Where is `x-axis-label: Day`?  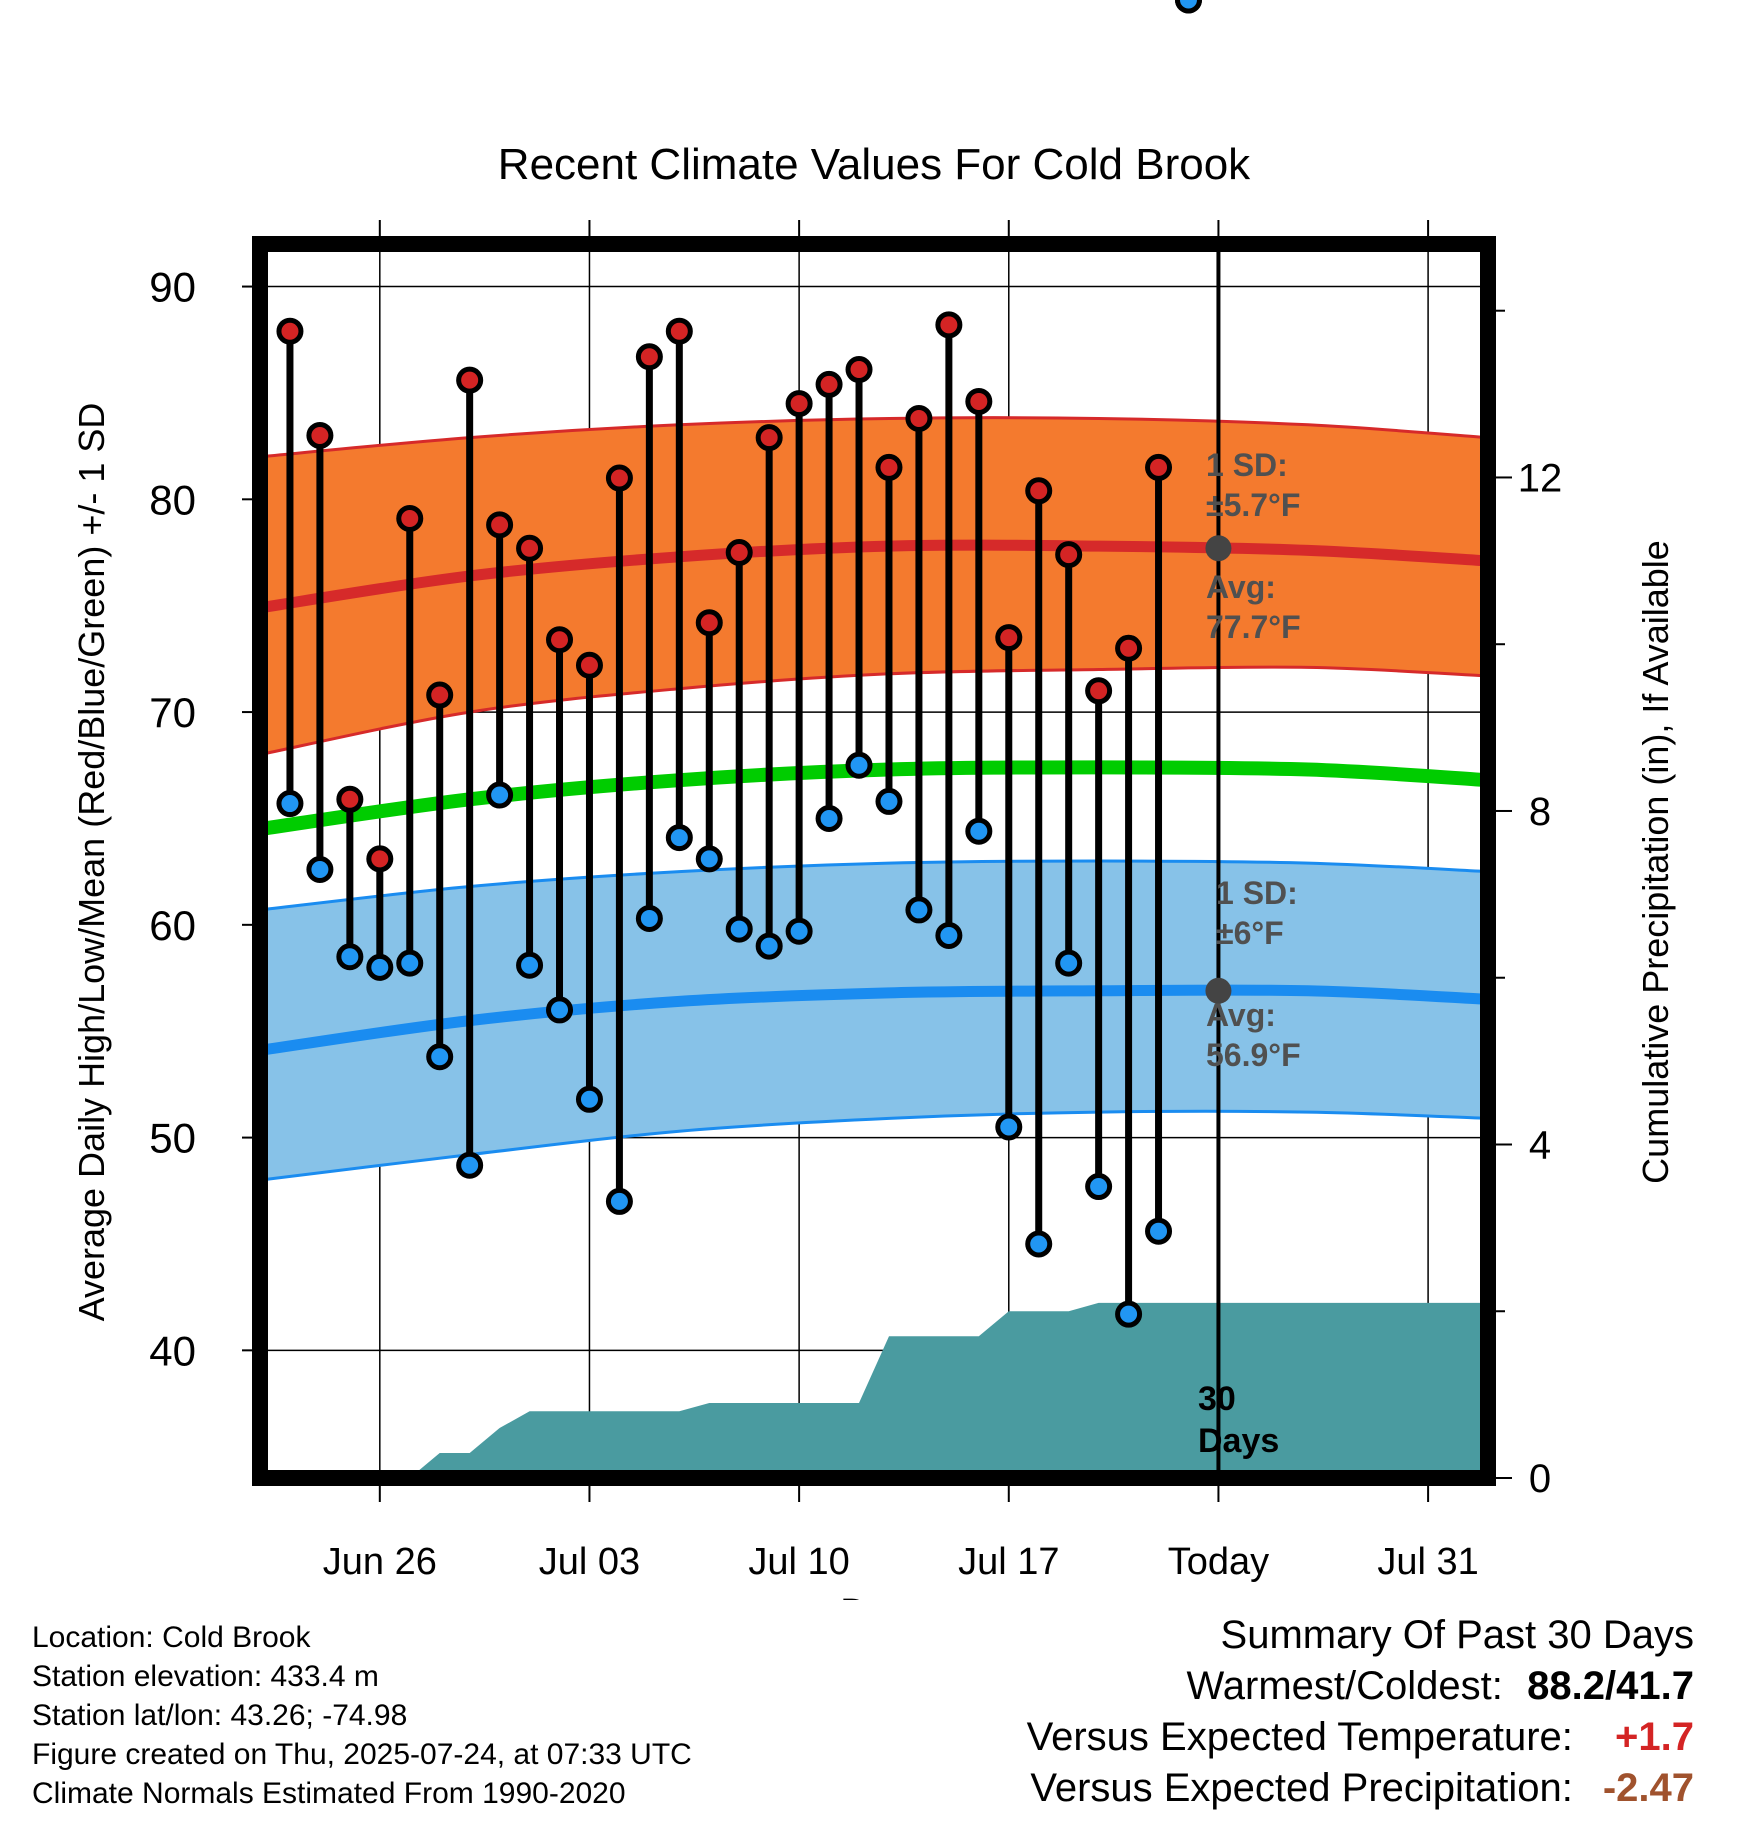 x-axis-label: Day is located at coordinates (874, 1596).